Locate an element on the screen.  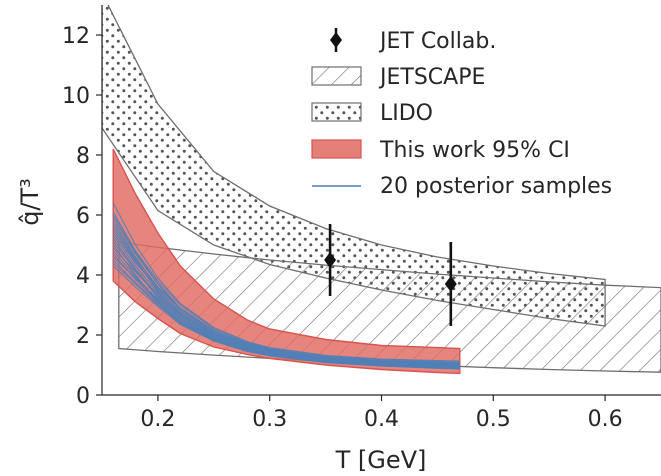
legend-entry-jetscape: JETSCAPE is located at coordinates (398, 77).